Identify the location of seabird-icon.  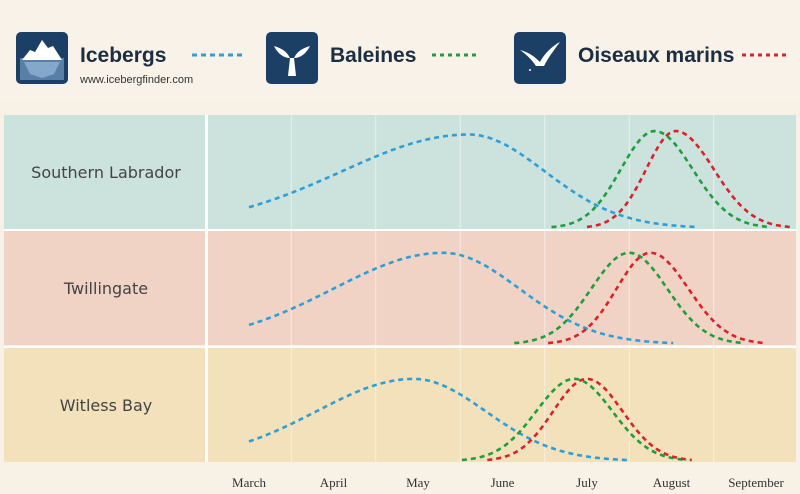
(540, 58).